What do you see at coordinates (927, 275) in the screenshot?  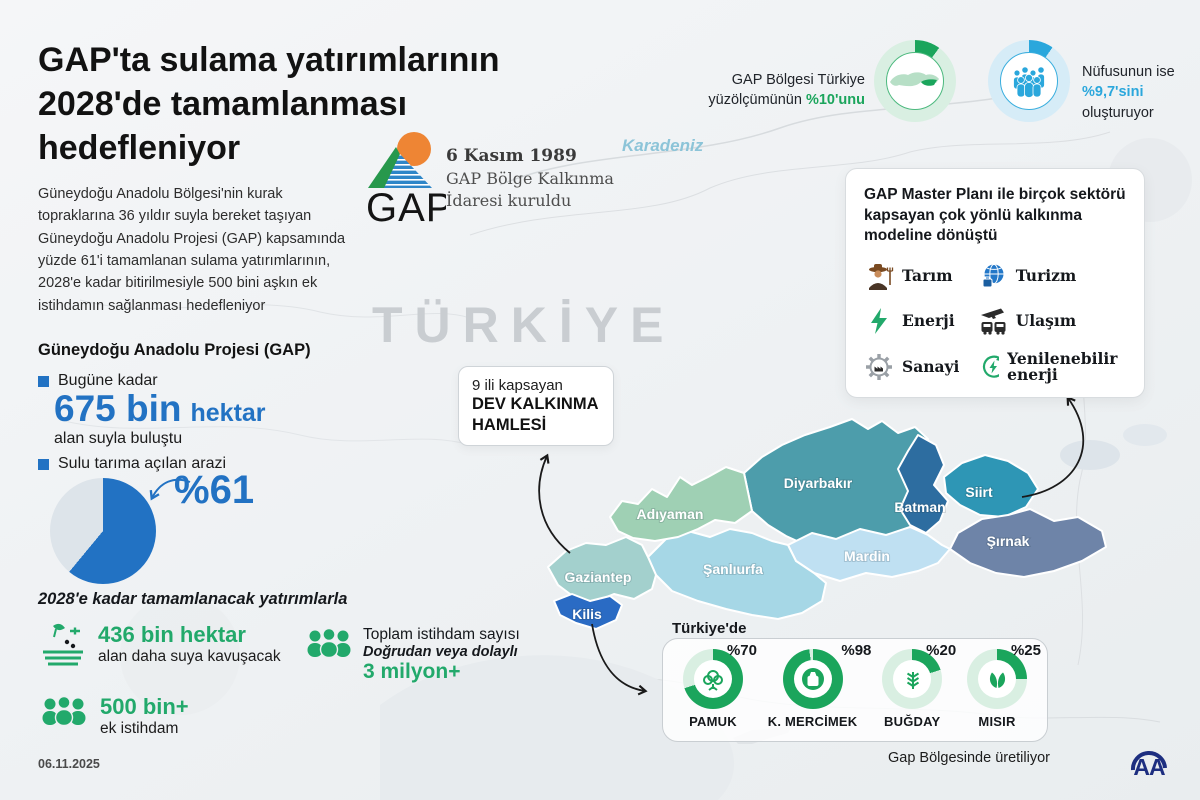 I see `sector-label: Tarım` at bounding box center [927, 275].